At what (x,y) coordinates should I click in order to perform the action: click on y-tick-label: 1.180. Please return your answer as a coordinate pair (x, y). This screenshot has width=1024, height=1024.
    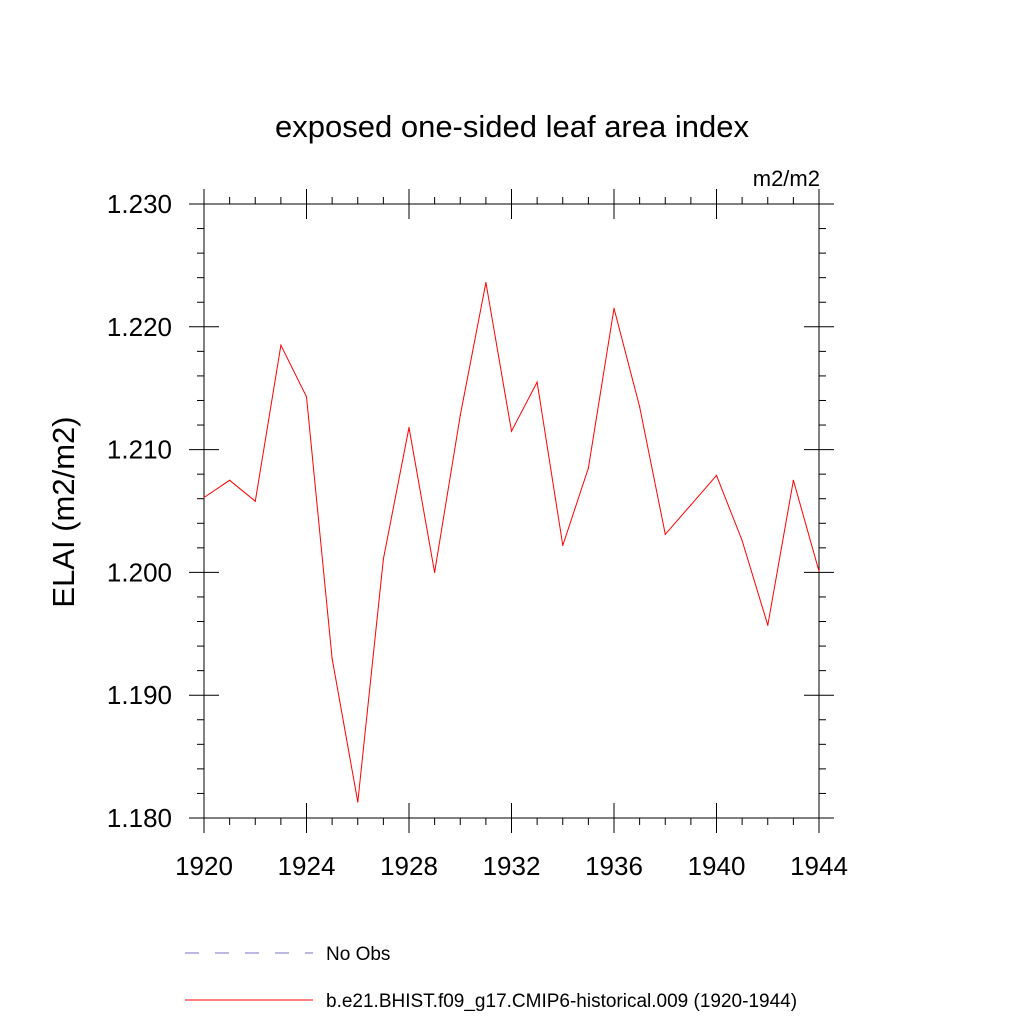
    Looking at the image, I should click on (139, 818).